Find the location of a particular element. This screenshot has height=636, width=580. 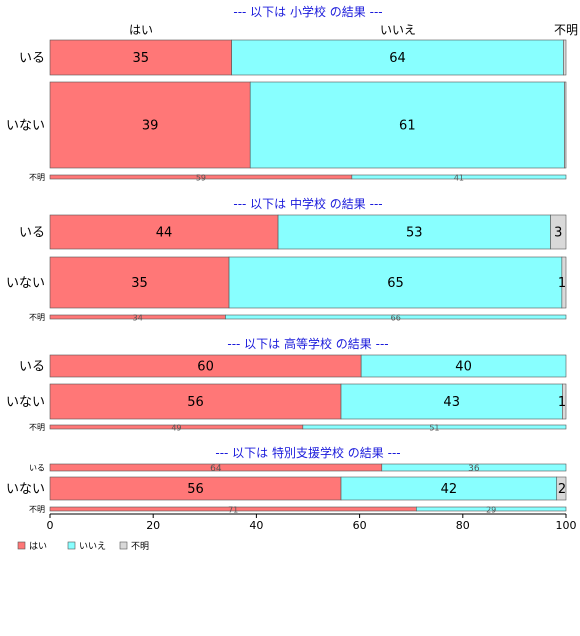

legend-label: 不明 is located at coordinates (140, 546).